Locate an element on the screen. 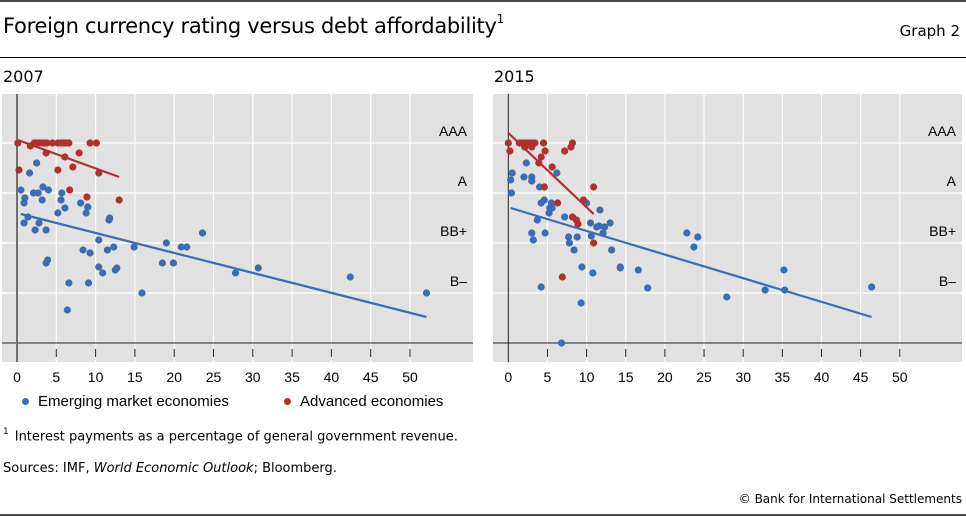 The height and width of the screenshot is (517, 966). legend-item-advanced: Advanced economies is located at coordinates (363, 401).